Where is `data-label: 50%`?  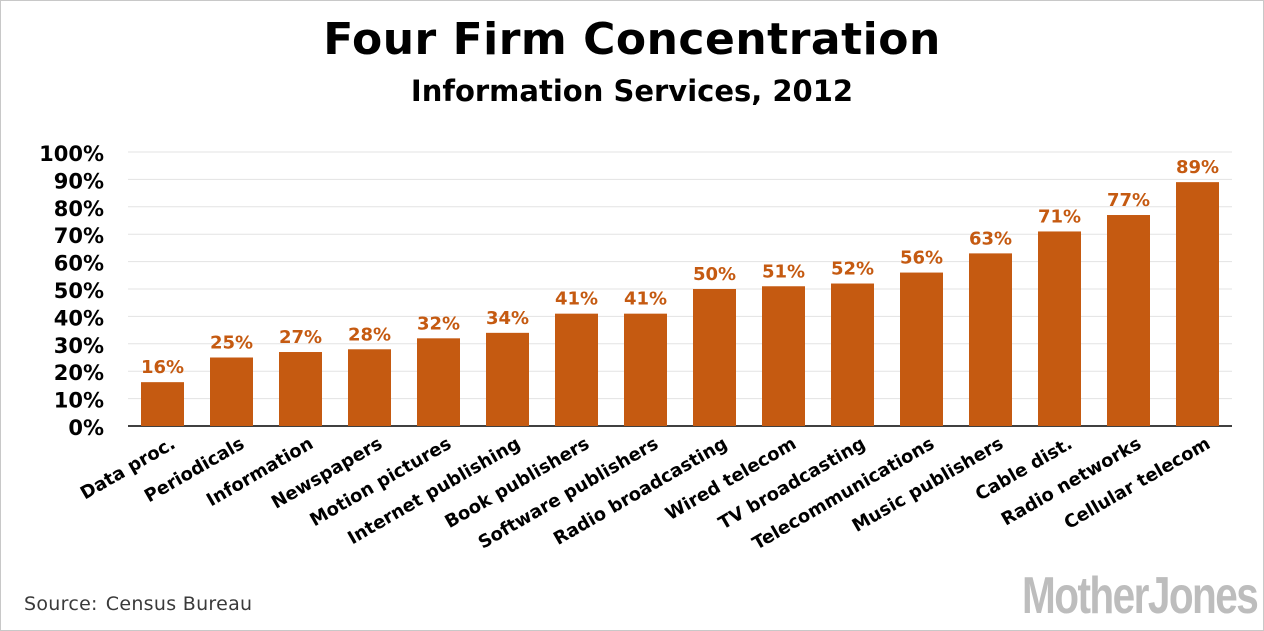
data-label: 50% is located at coordinates (714, 274).